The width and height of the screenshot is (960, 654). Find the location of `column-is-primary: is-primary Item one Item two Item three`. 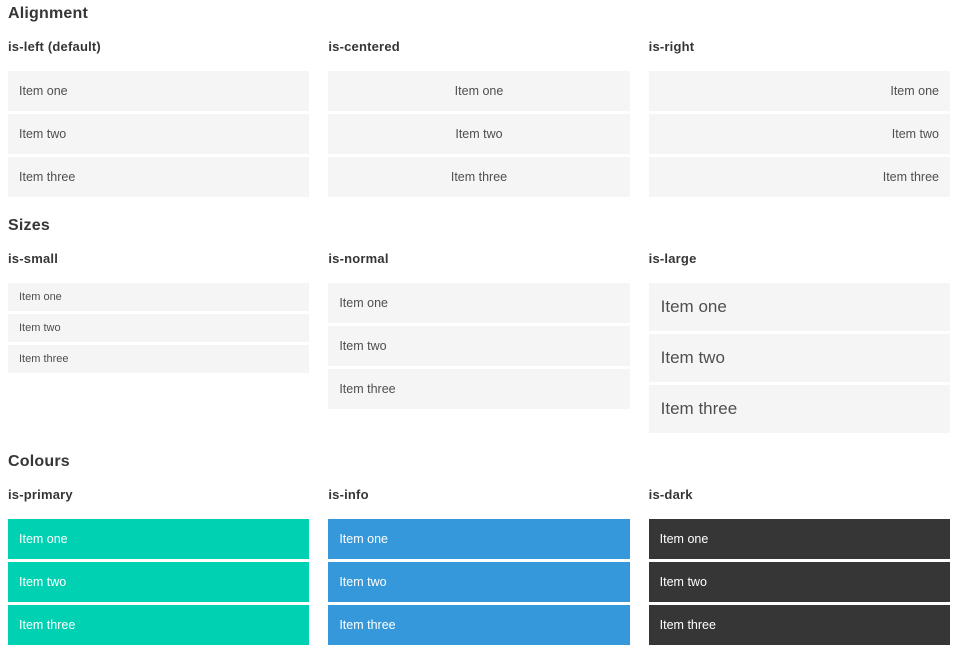

column-is-primary: is-primary Item one Item two Item three is located at coordinates (159, 566).